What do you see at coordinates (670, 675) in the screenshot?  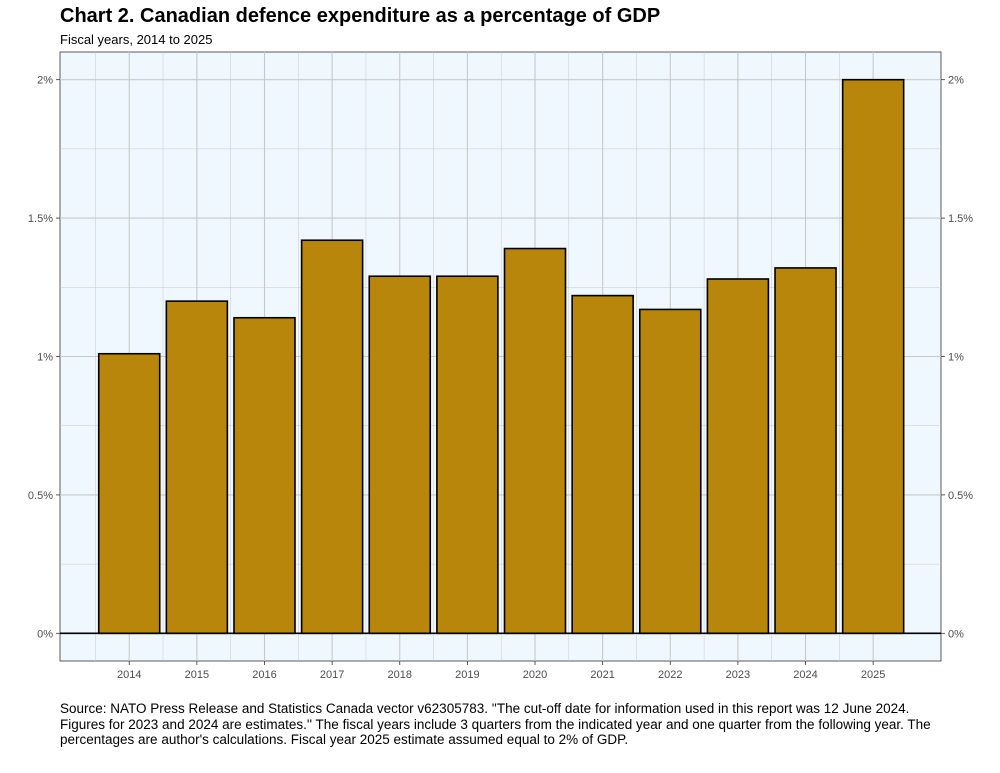 I see `x-tick-label: 2022` at bounding box center [670, 675].